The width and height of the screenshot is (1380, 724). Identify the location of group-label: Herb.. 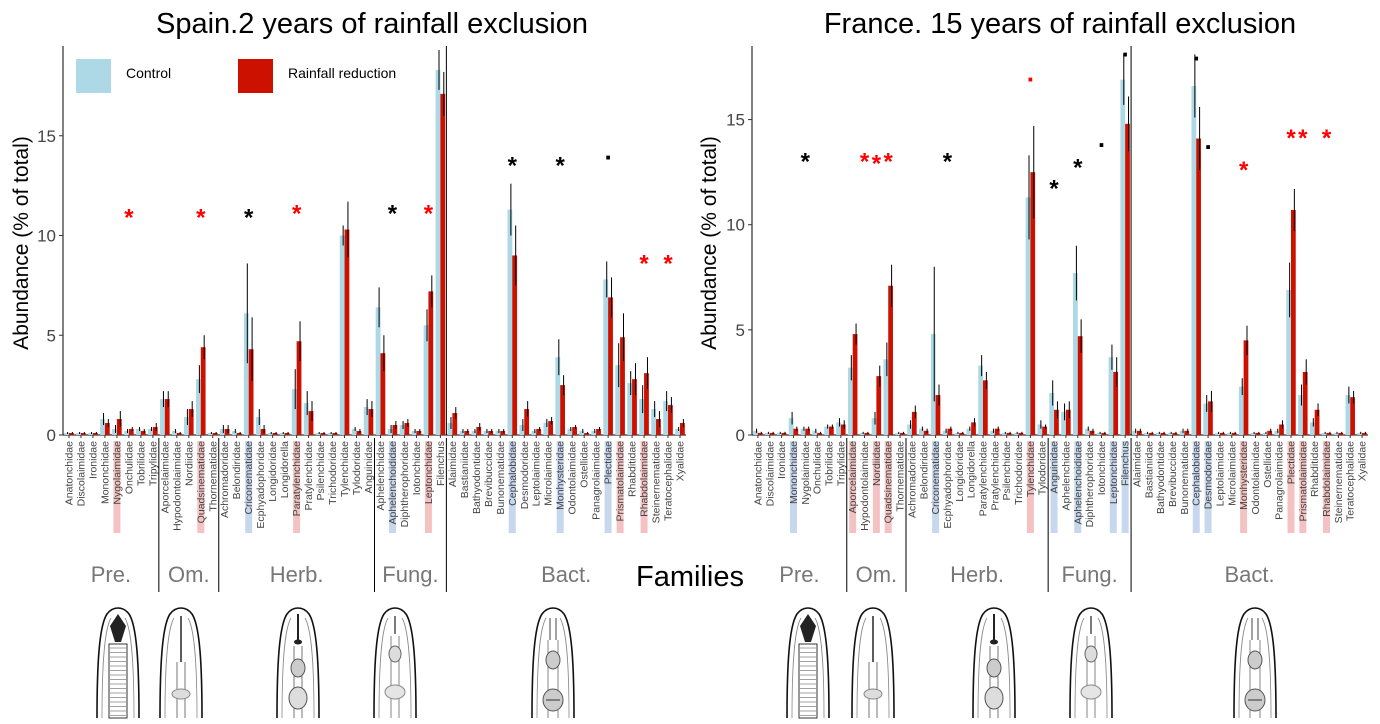
(977, 574).